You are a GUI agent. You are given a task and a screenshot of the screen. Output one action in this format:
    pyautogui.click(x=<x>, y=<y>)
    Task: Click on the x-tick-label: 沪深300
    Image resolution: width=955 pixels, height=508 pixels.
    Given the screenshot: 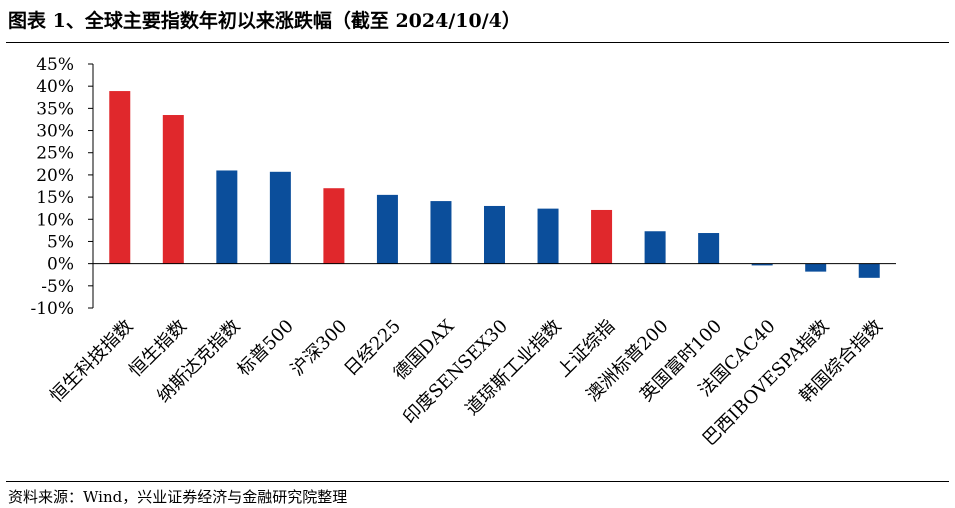 What is the action you would take?
    pyautogui.click(x=319, y=348)
    